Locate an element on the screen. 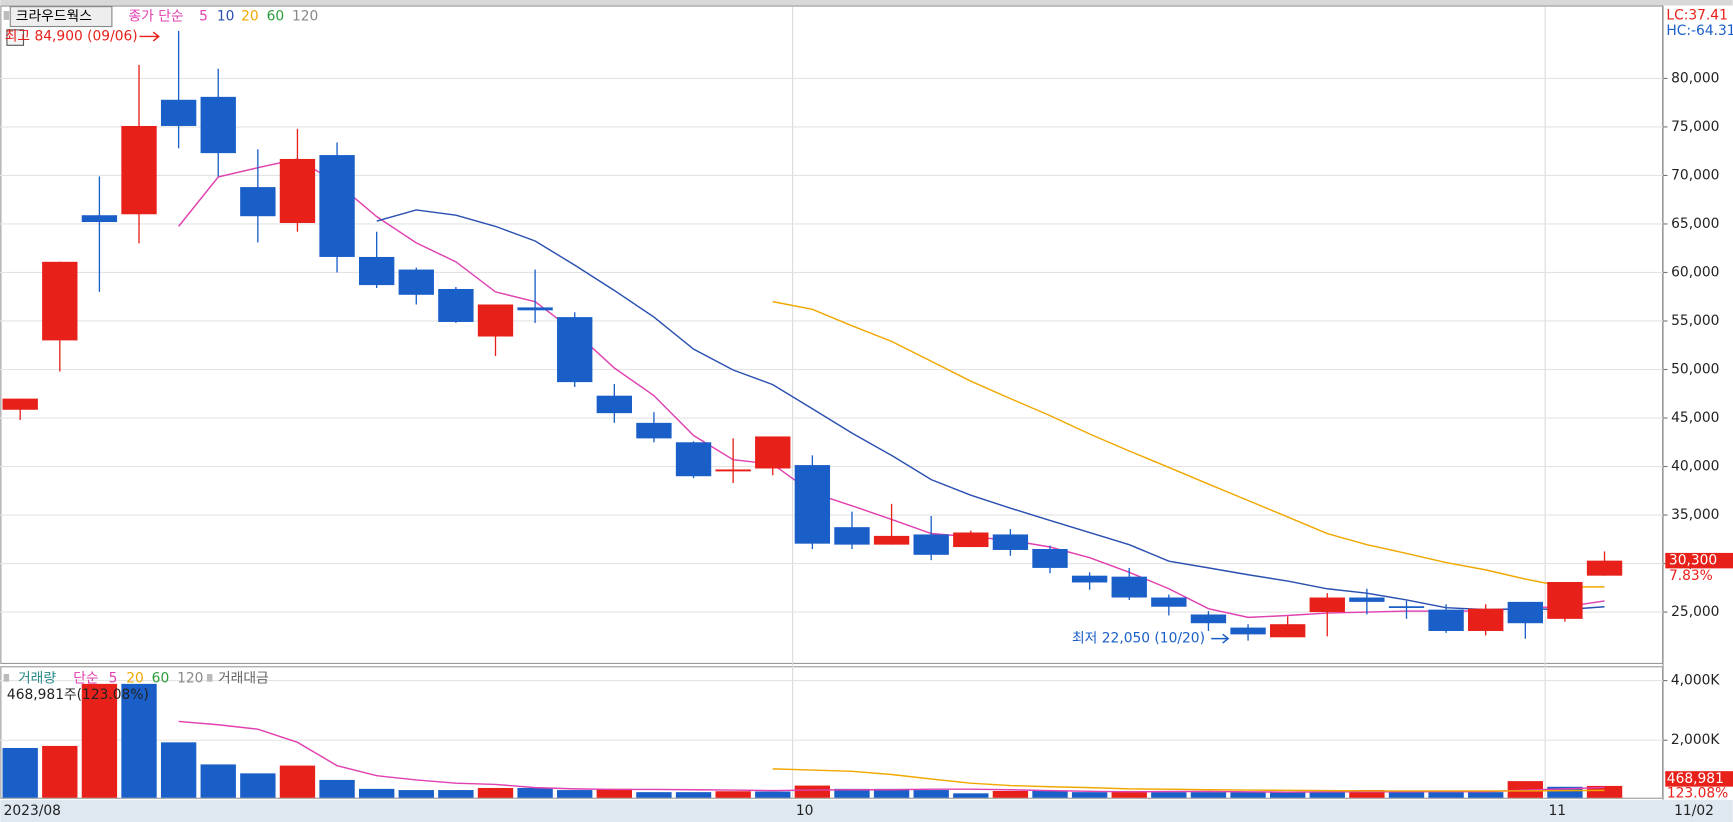 This screenshot has width=1733, height=822. x-axis-strip is located at coordinates (866, 810).